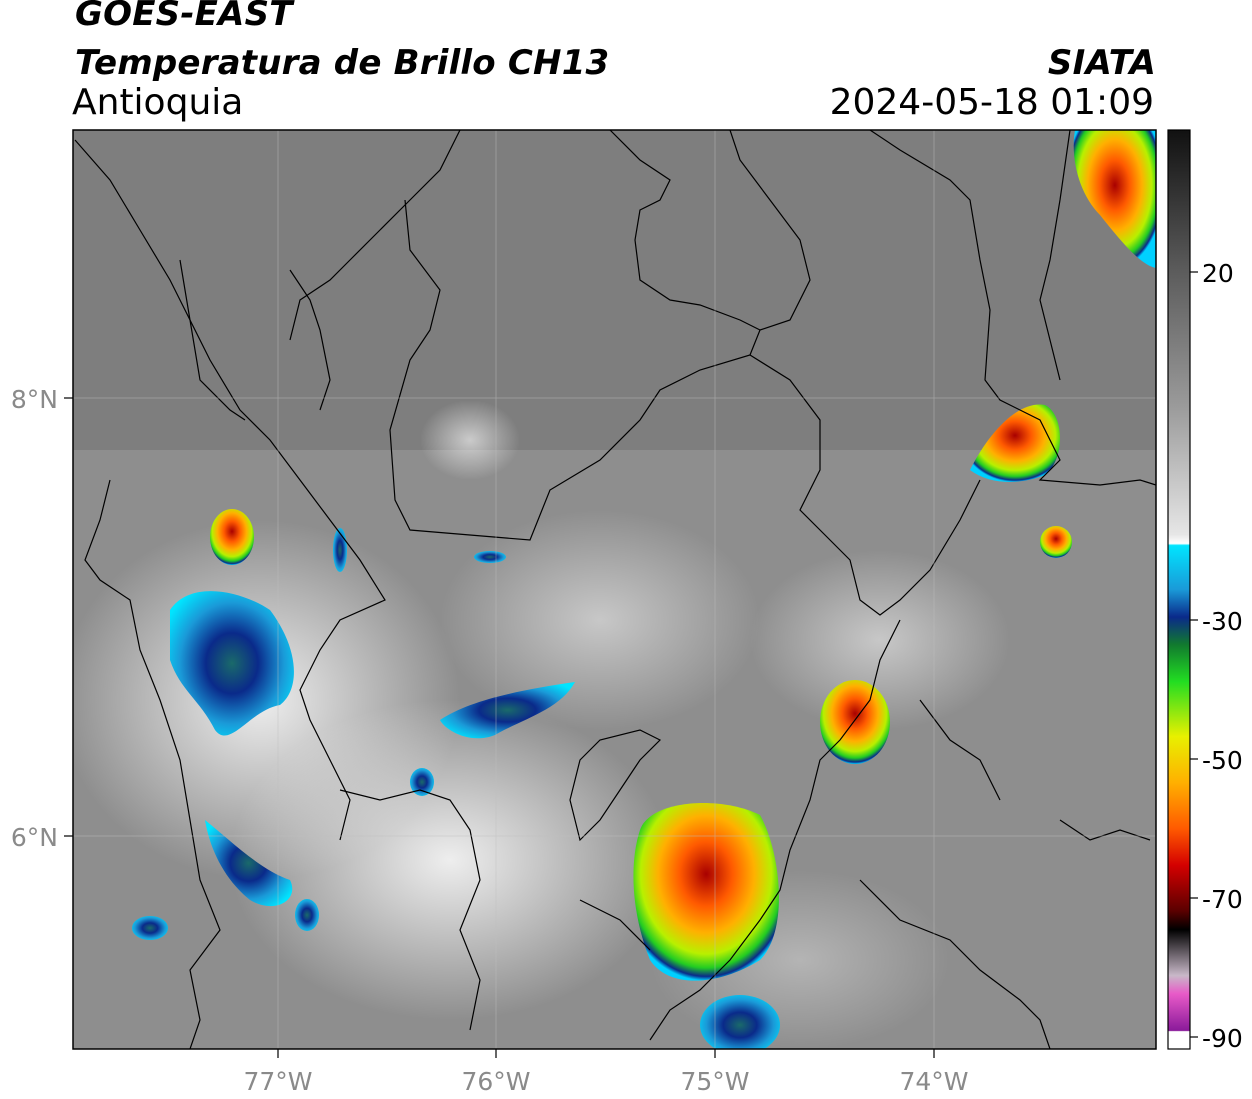  I want to click on storm-cell-corner, so click(1114, 199).